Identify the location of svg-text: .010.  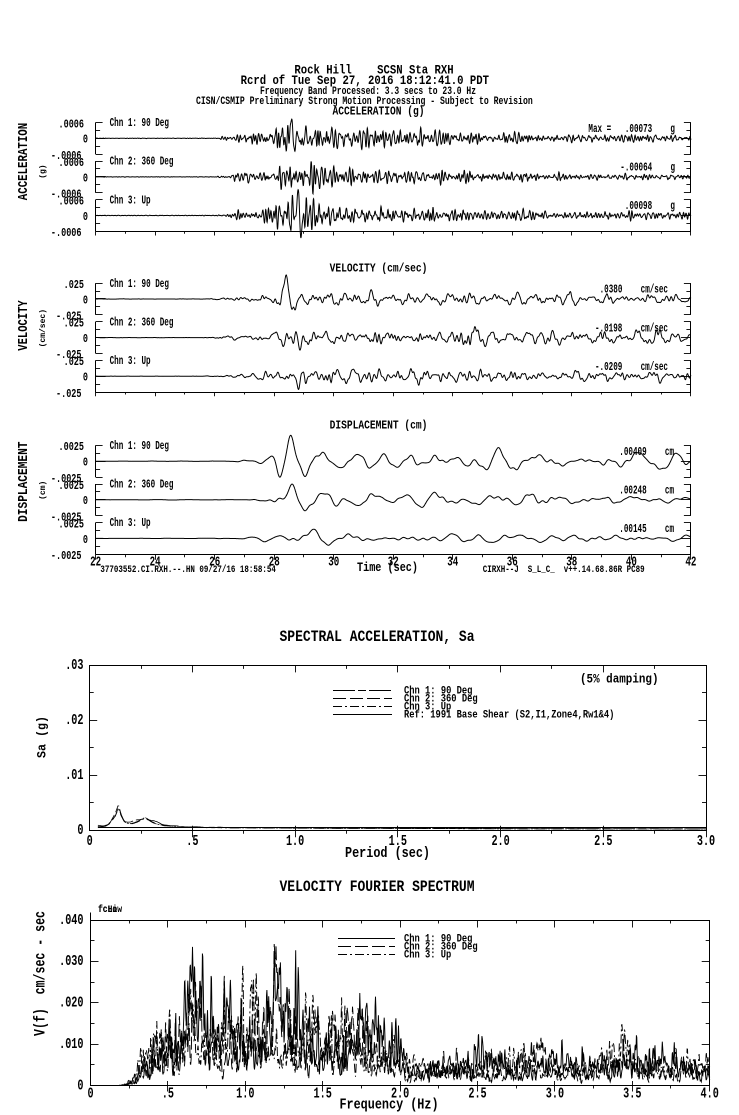
(71, 1044).